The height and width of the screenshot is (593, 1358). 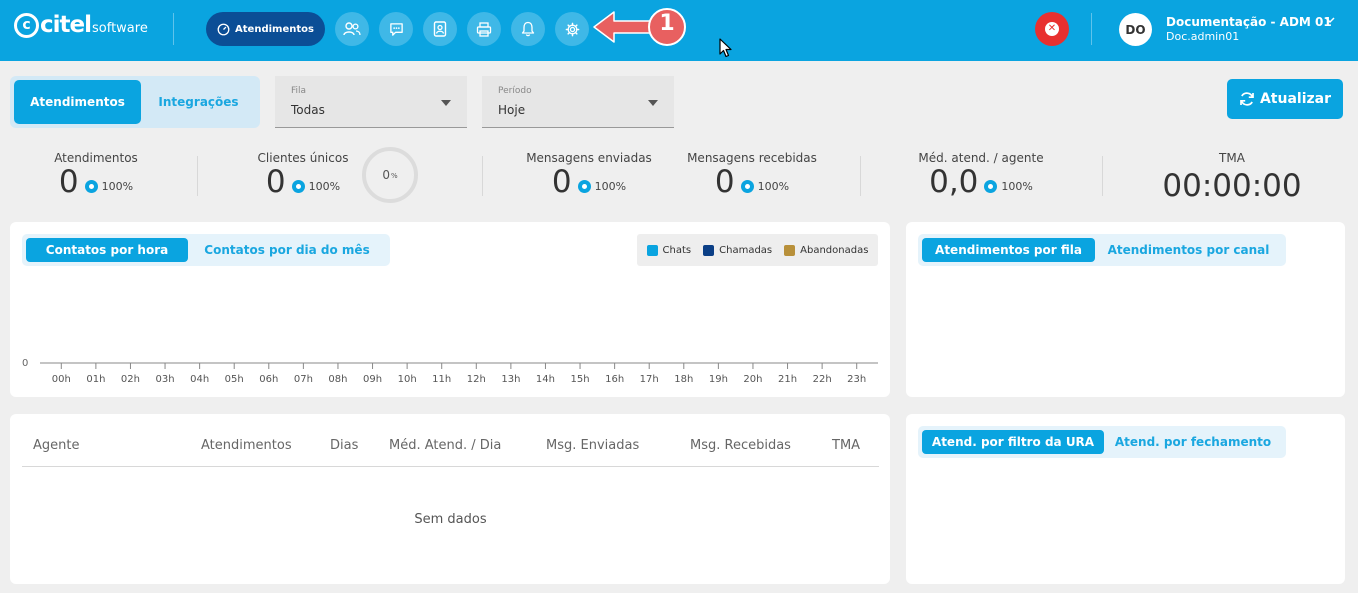 I want to click on nav-atendimentos-label: Atendimentos, so click(x=274, y=29).